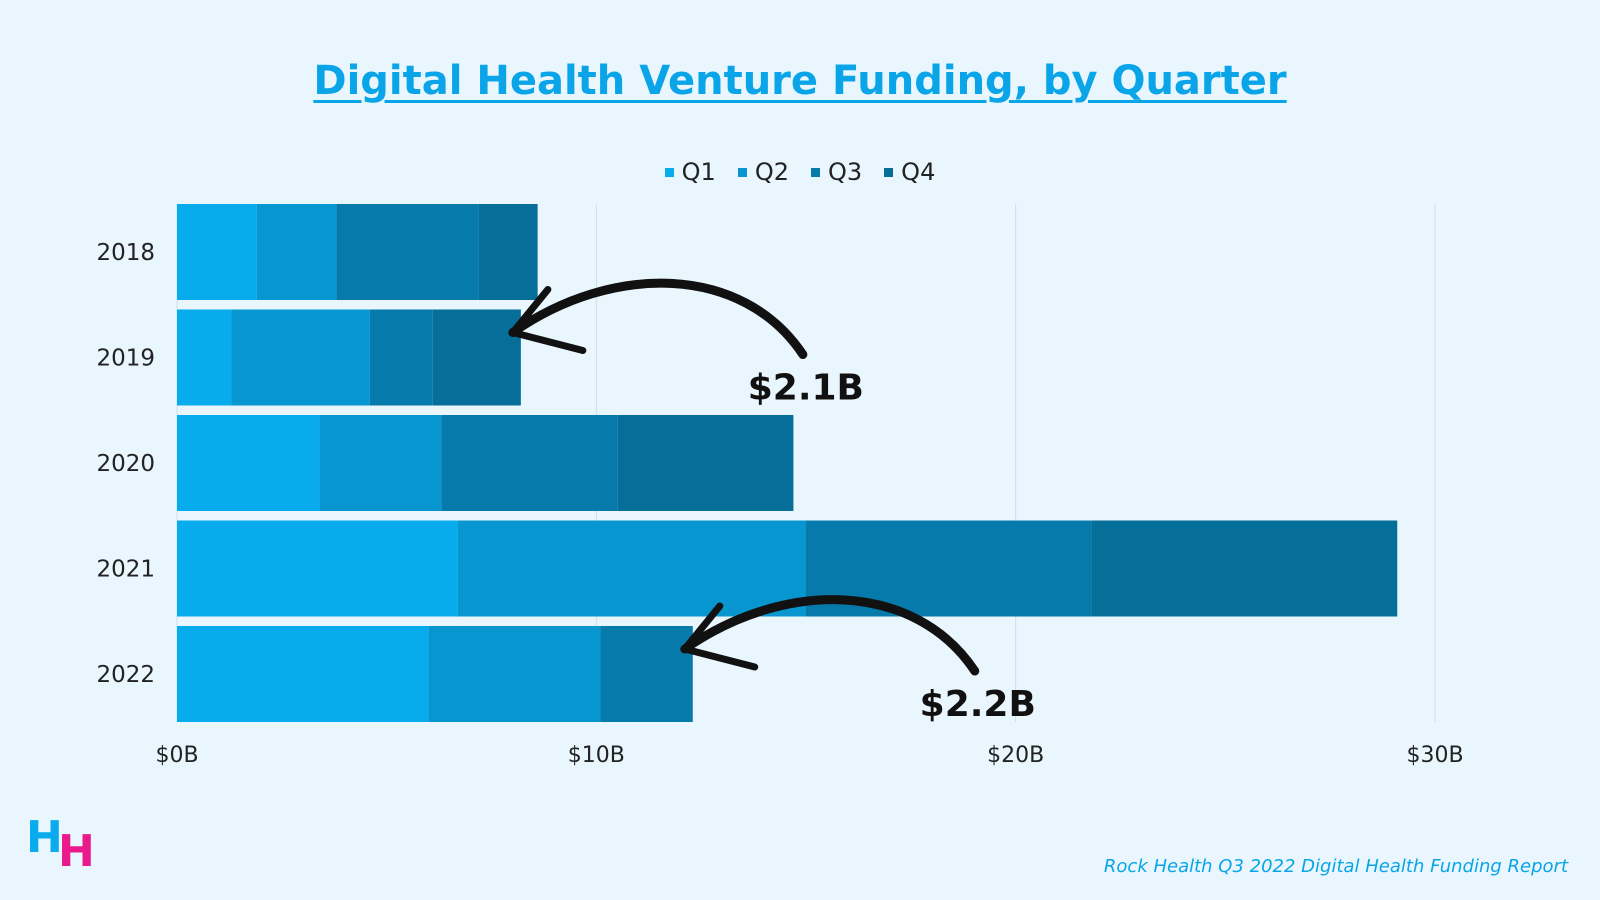 This screenshot has width=1600, height=900. Describe the element at coordinates (248, 463) in the screenshot. I see `bar-2020-q1` at that location.